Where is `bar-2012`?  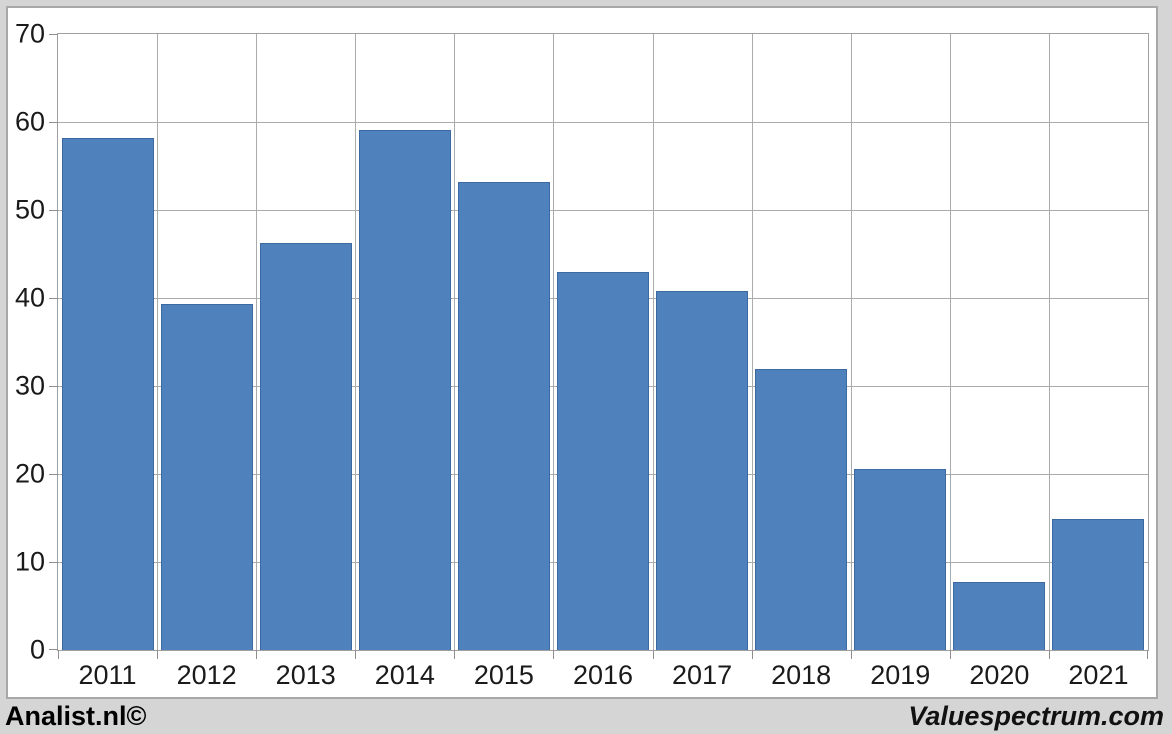
bar-2012 is located at coordinates (206, 477).